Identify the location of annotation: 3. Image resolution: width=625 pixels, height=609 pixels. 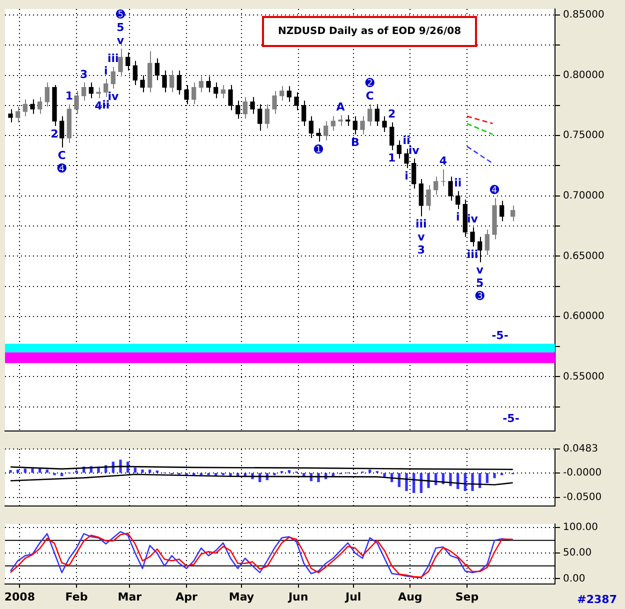
(84, 74).